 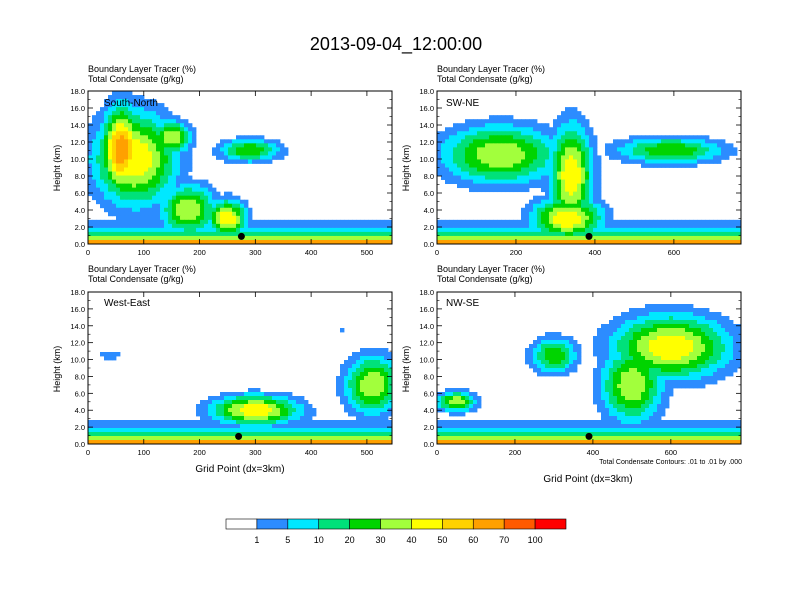 What do you see at coordinates (80, 410) in the screenshot?
I see `y-tick-label: 4.0` at bounding box center [80, 410].